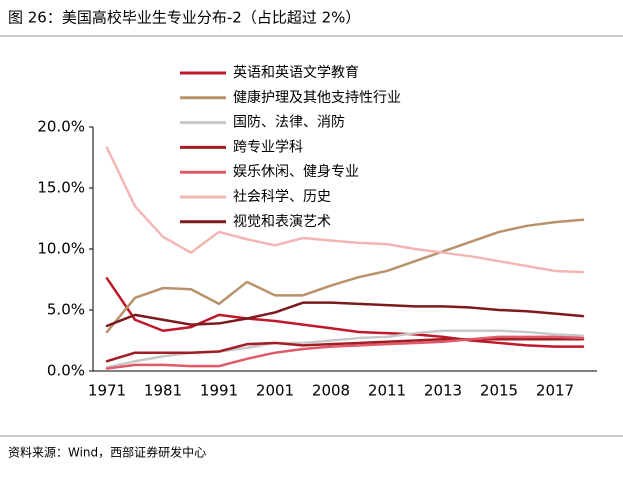  I want to click on x-tick-label: 1981, so click(163, 391).